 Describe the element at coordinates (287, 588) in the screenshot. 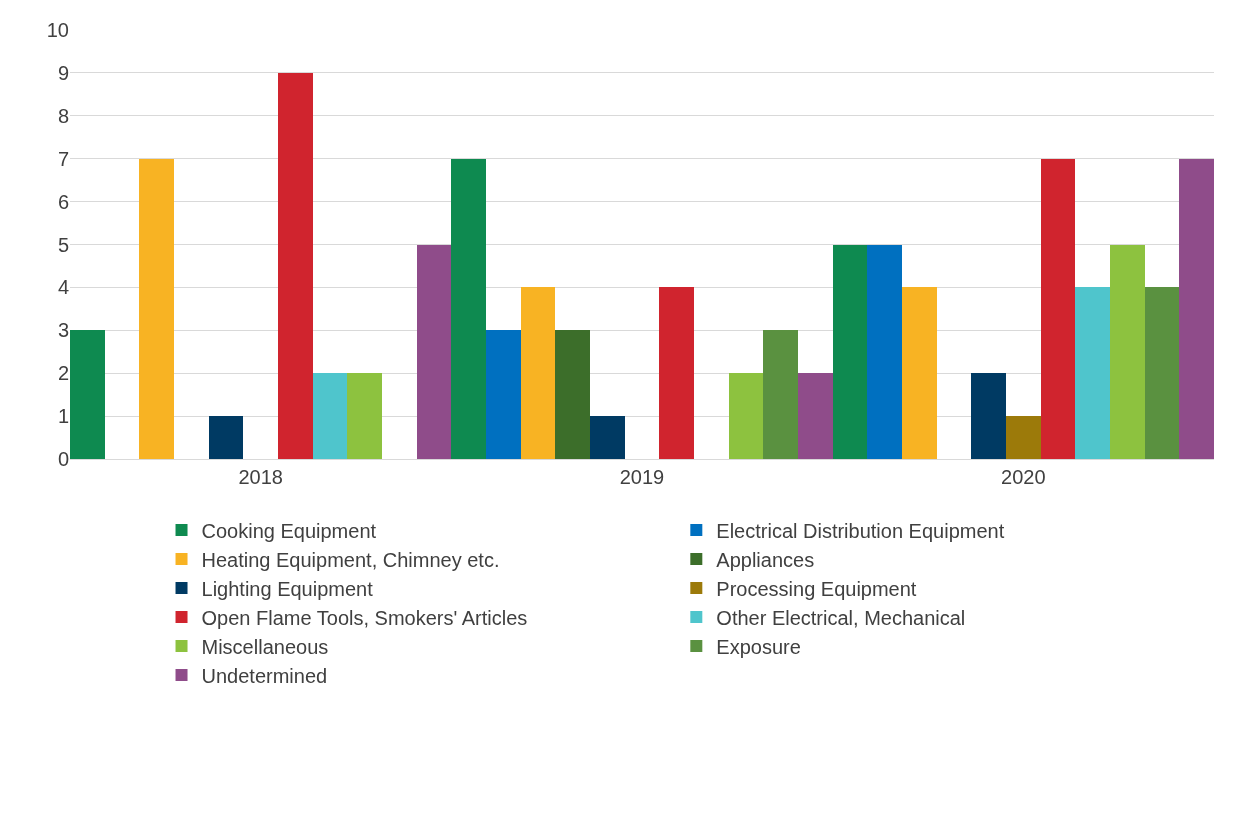

I see `legend-label: Lighting Equipment` at that location.